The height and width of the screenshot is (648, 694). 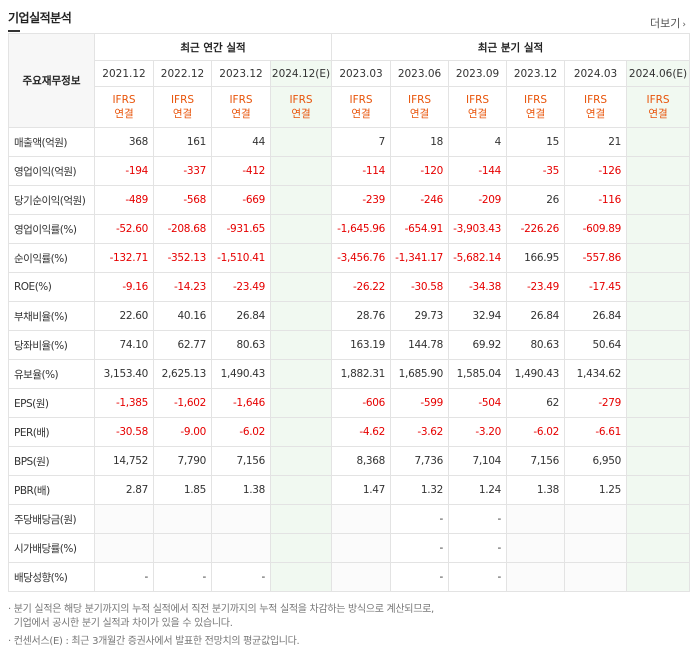 What do you see at coordinates (596, 73) in the screenshot?
I see `period-header: 2024.03` at bounding box center [596, 73].